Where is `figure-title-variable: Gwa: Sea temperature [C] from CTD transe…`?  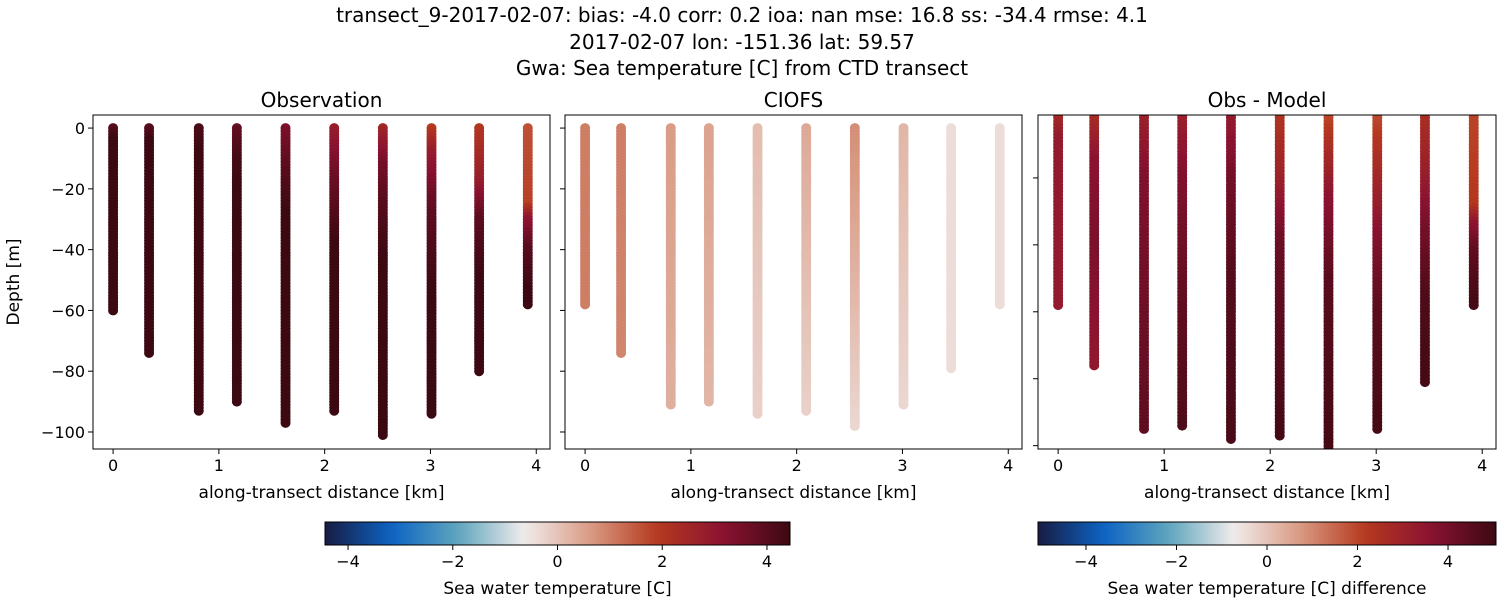
figure-title-variable: Gwa: Sea temperature [C] from CTD transe… is located at coordinates (742, 68).